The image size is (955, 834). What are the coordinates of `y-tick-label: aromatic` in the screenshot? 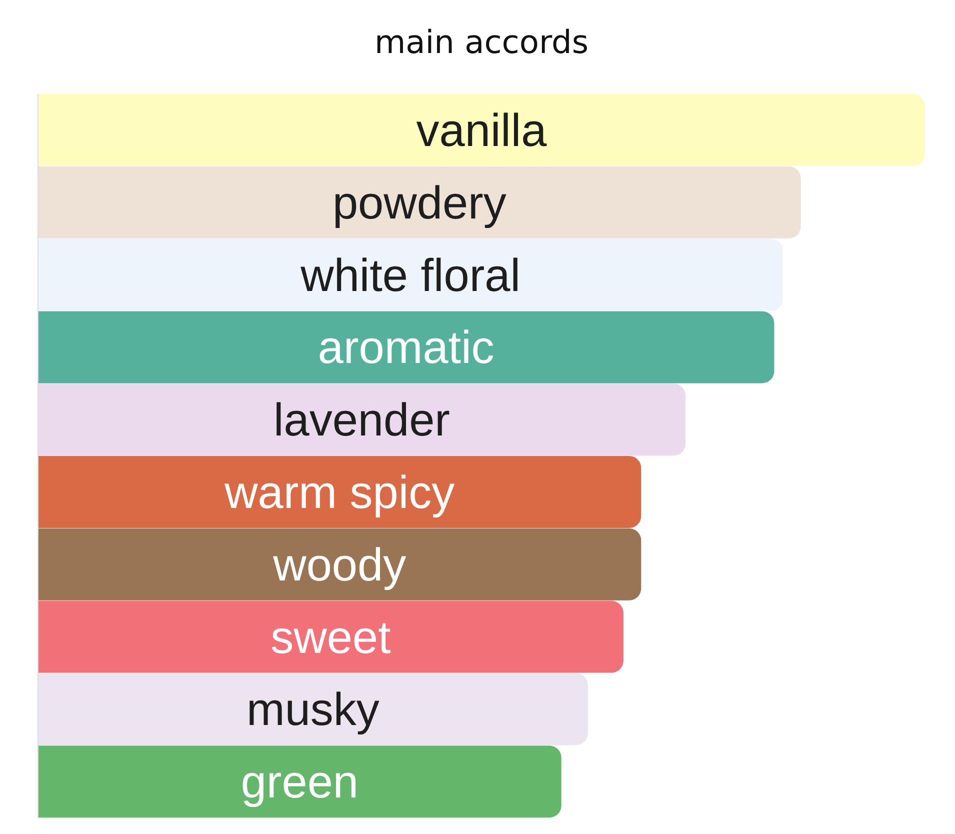 It's located at (406, 347).